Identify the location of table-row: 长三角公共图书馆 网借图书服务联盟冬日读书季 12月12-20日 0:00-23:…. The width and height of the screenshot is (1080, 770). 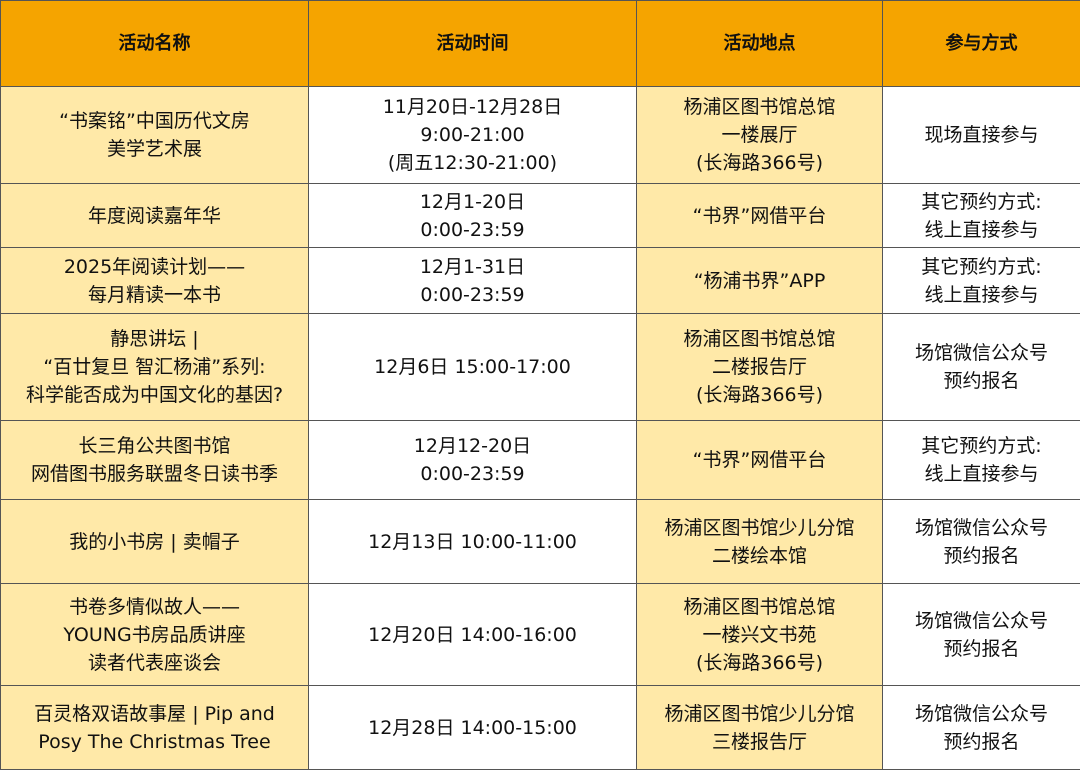
(540, 460).